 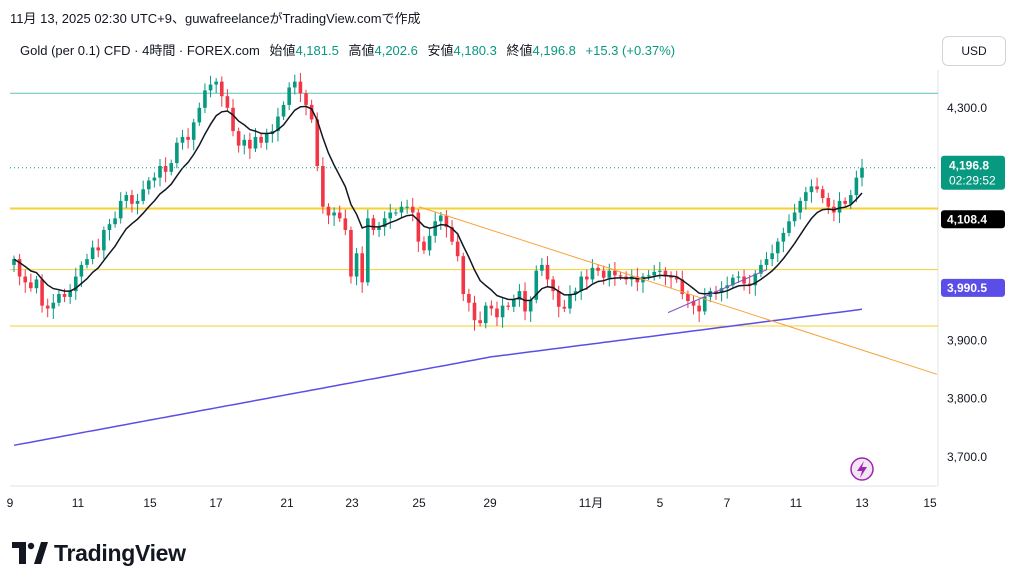 What do you see at coordinates (396, 50) in the screenshot?
I see `high-value: 4,202.6` at bounding box center [396, 50].